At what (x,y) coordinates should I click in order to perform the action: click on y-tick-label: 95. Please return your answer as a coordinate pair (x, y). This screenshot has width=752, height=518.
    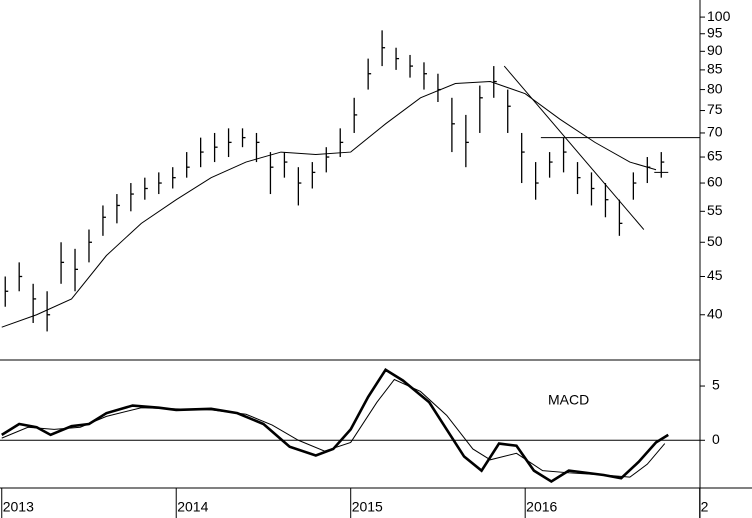
    Looking at the image, I should click on (715, 32).